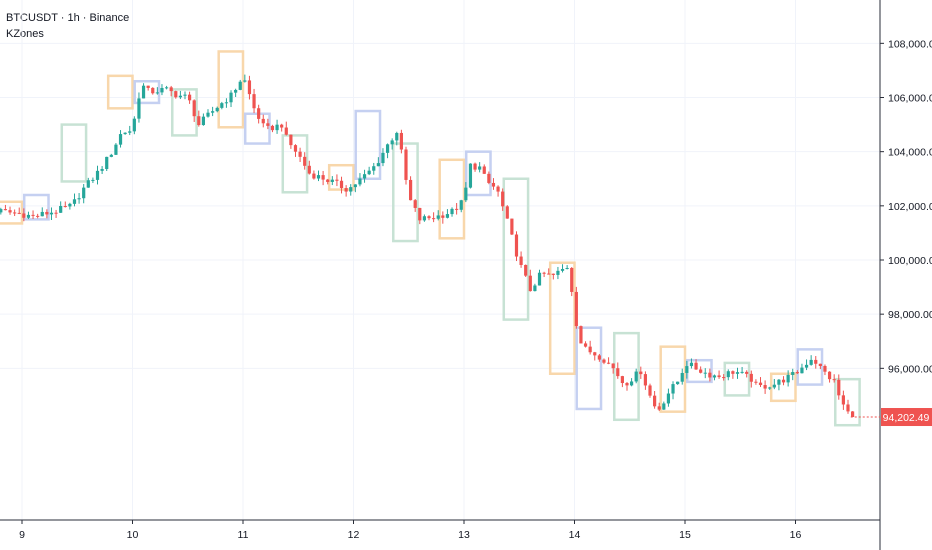 Image resolution: width=932 pixels, height=550 pixels. What do you see at coordinates (22, 535) in the screenshot?
I see `x-tick-label: 9` at bounding box center [22, 535].